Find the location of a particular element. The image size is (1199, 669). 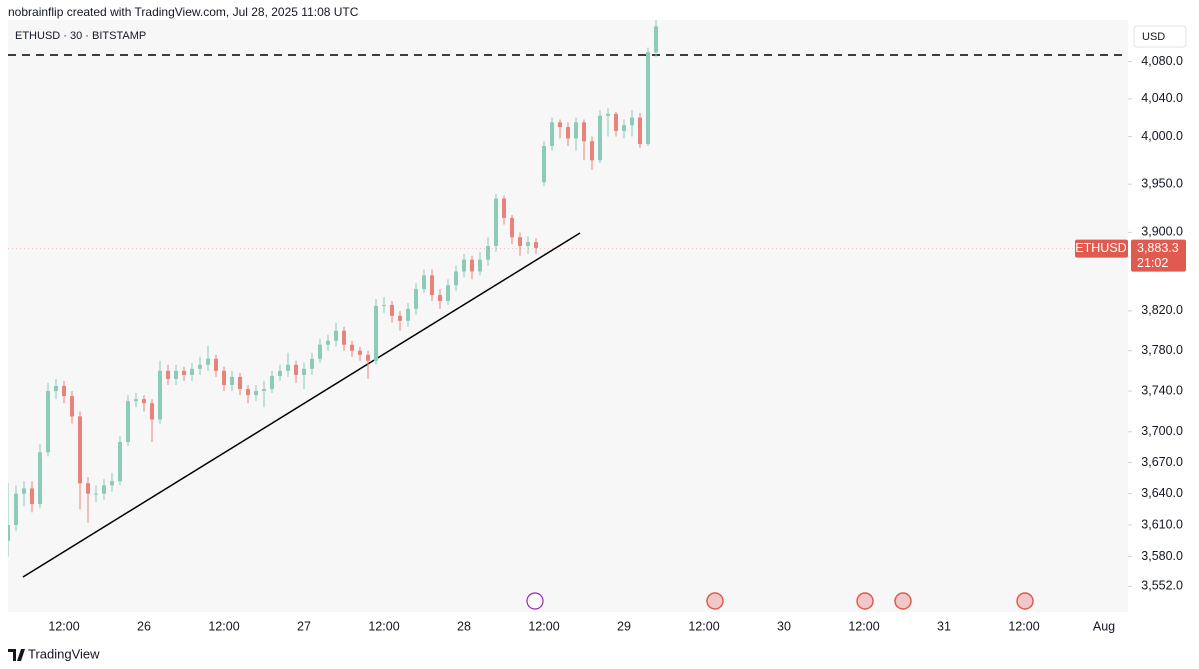

y-tick-label: 3,740.0 is located at coordinates (1162, 390).